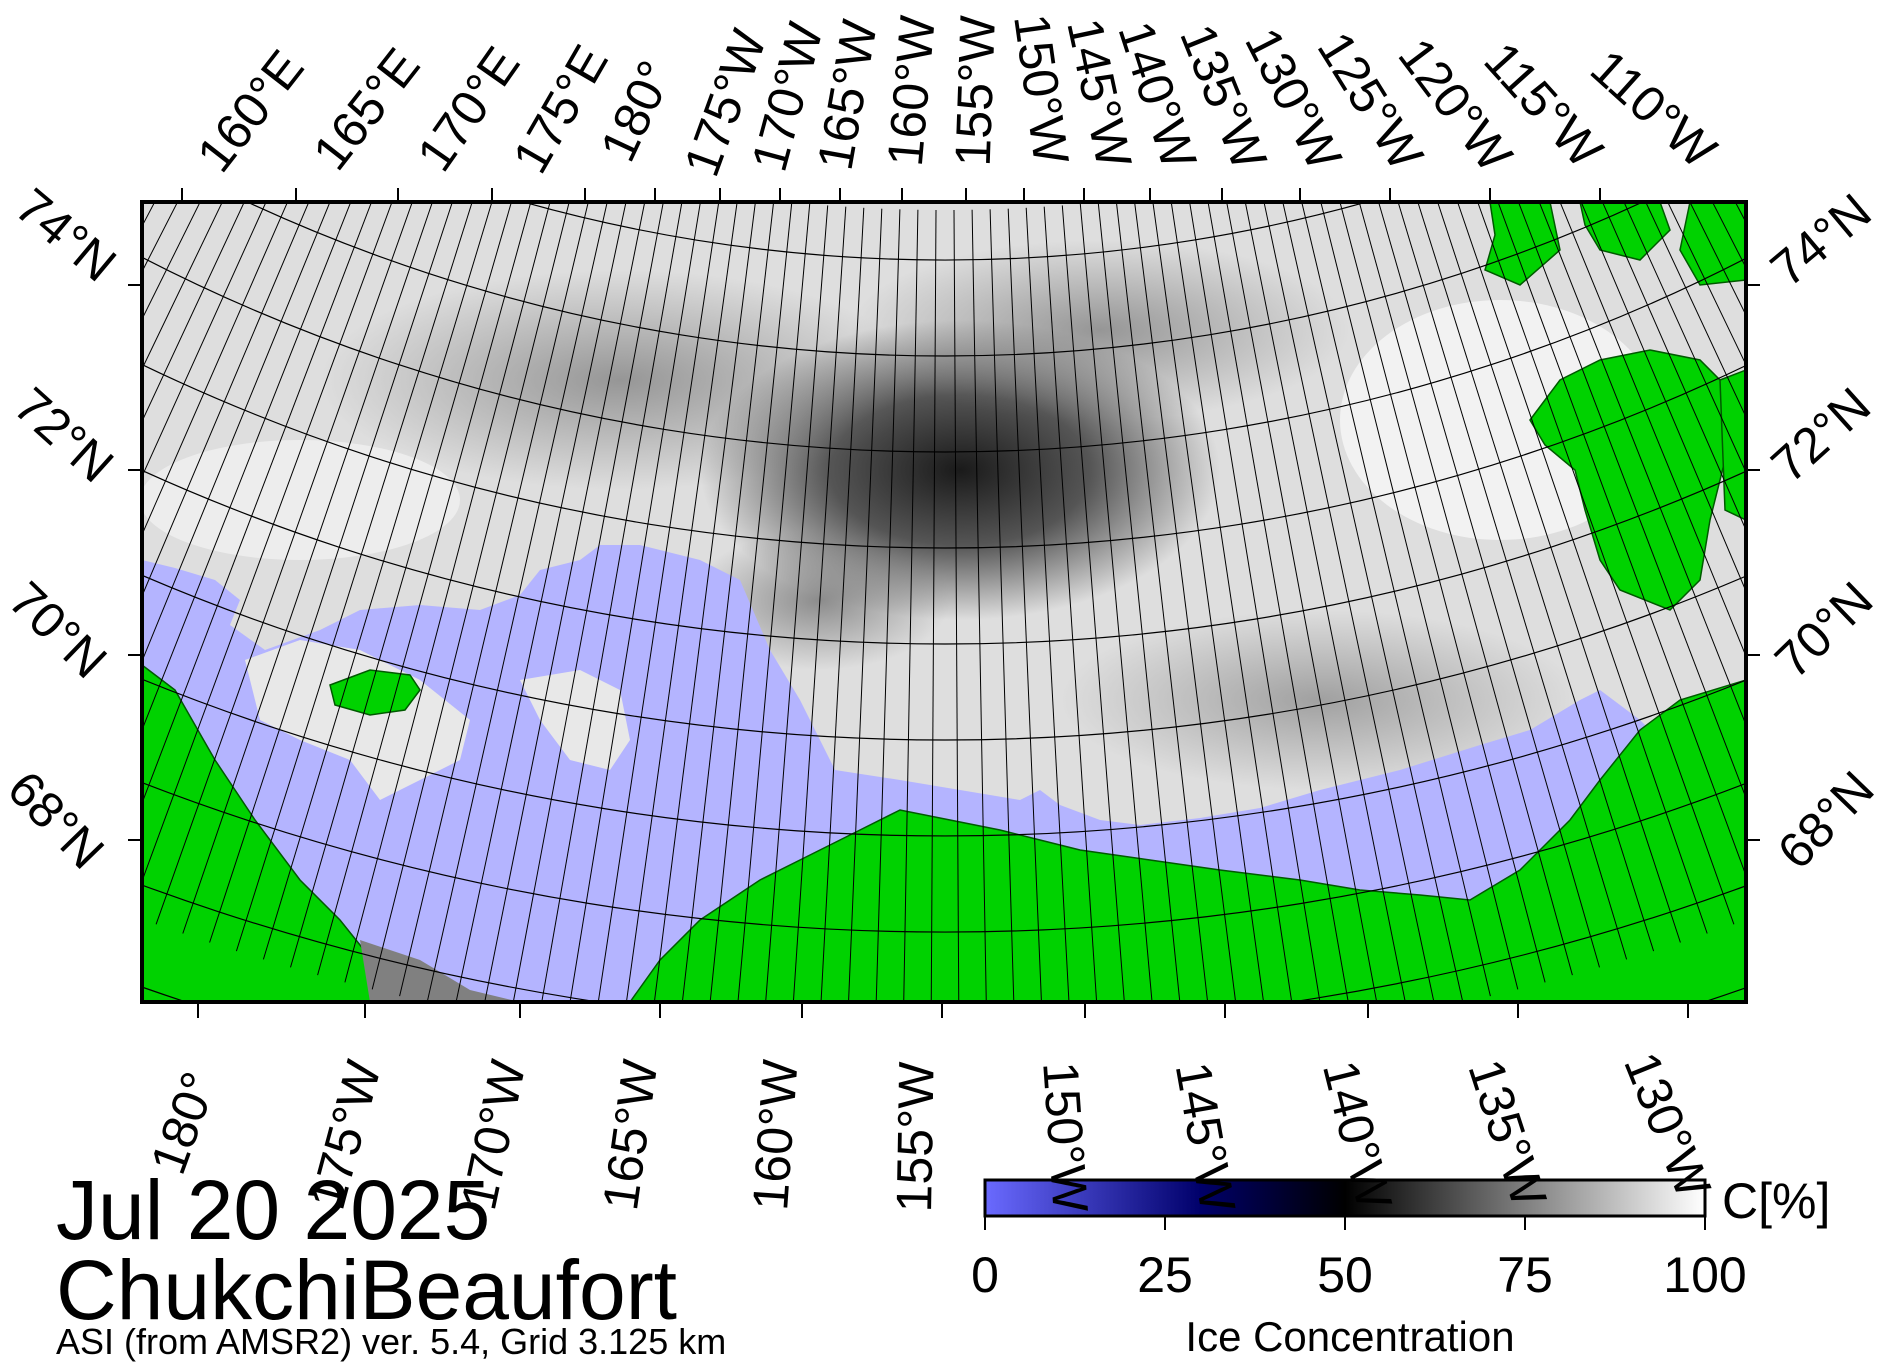 The height and width of the screenshot is (1370, 1890). Describe the element at coordinates (1732, 445) in the screenshot. I see `land-victoria-island` at that location.